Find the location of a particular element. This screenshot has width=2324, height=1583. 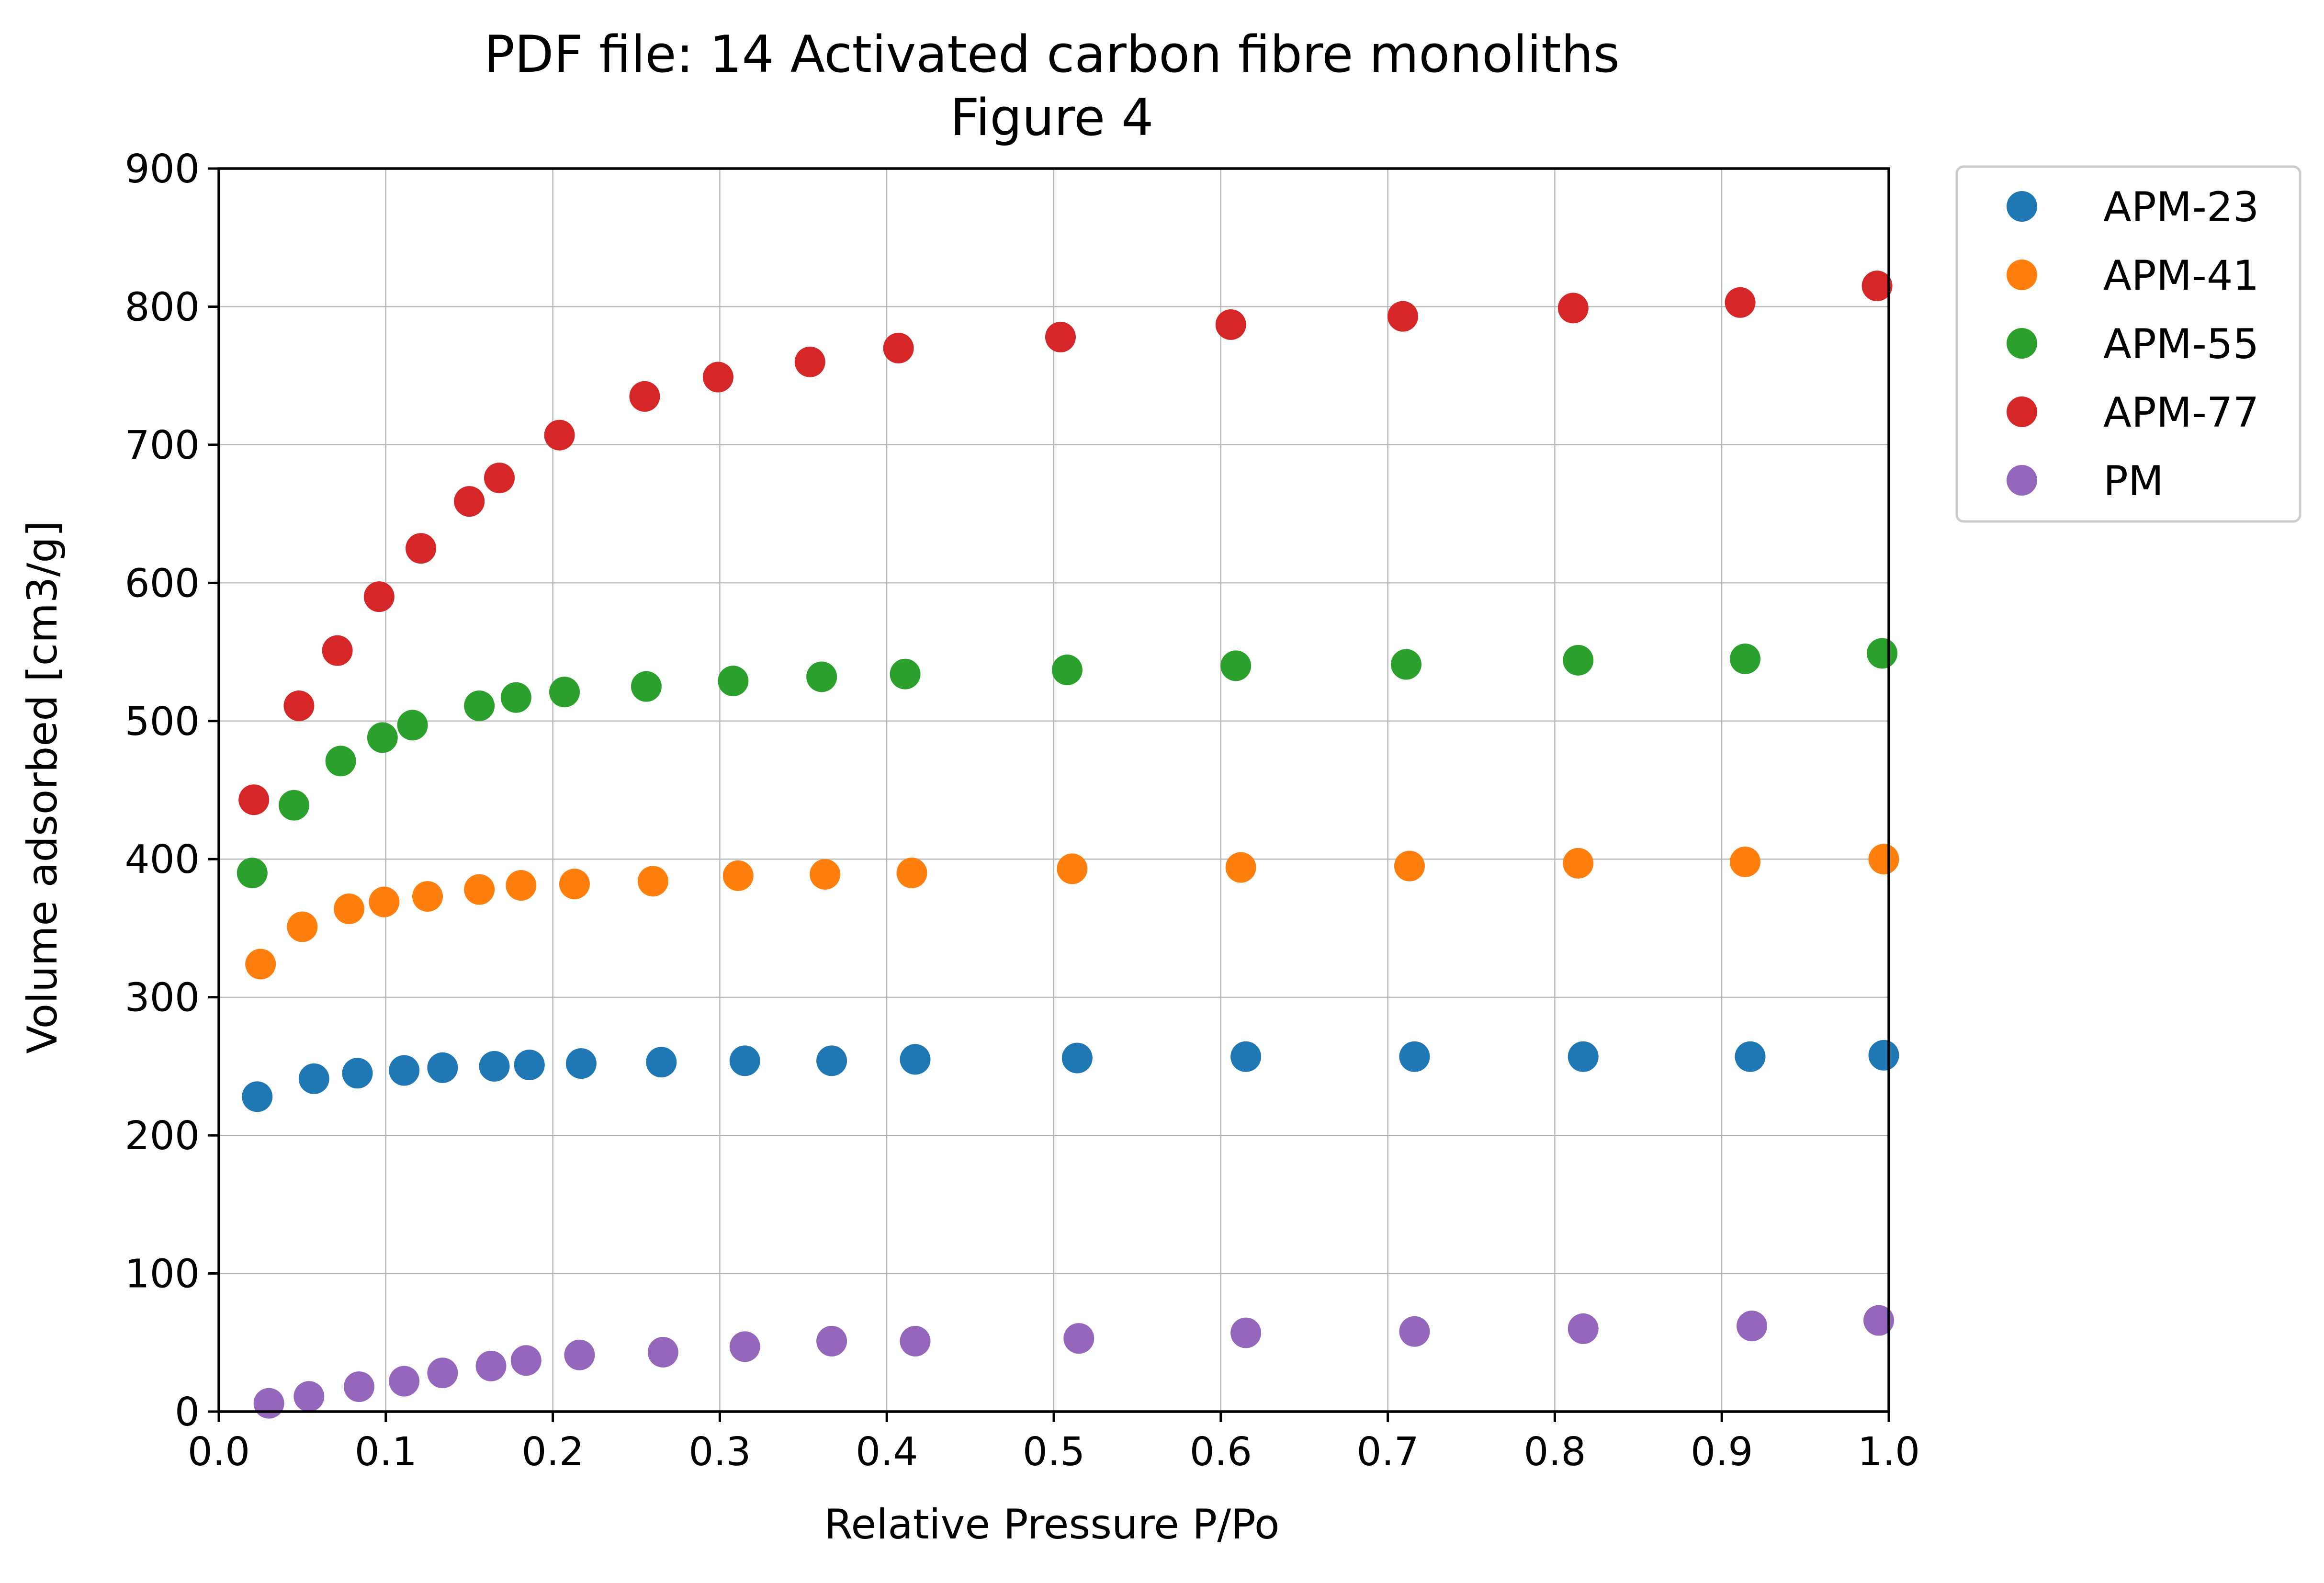

x-tick-label: 0.5 is located at coordinates (1054, 1452).